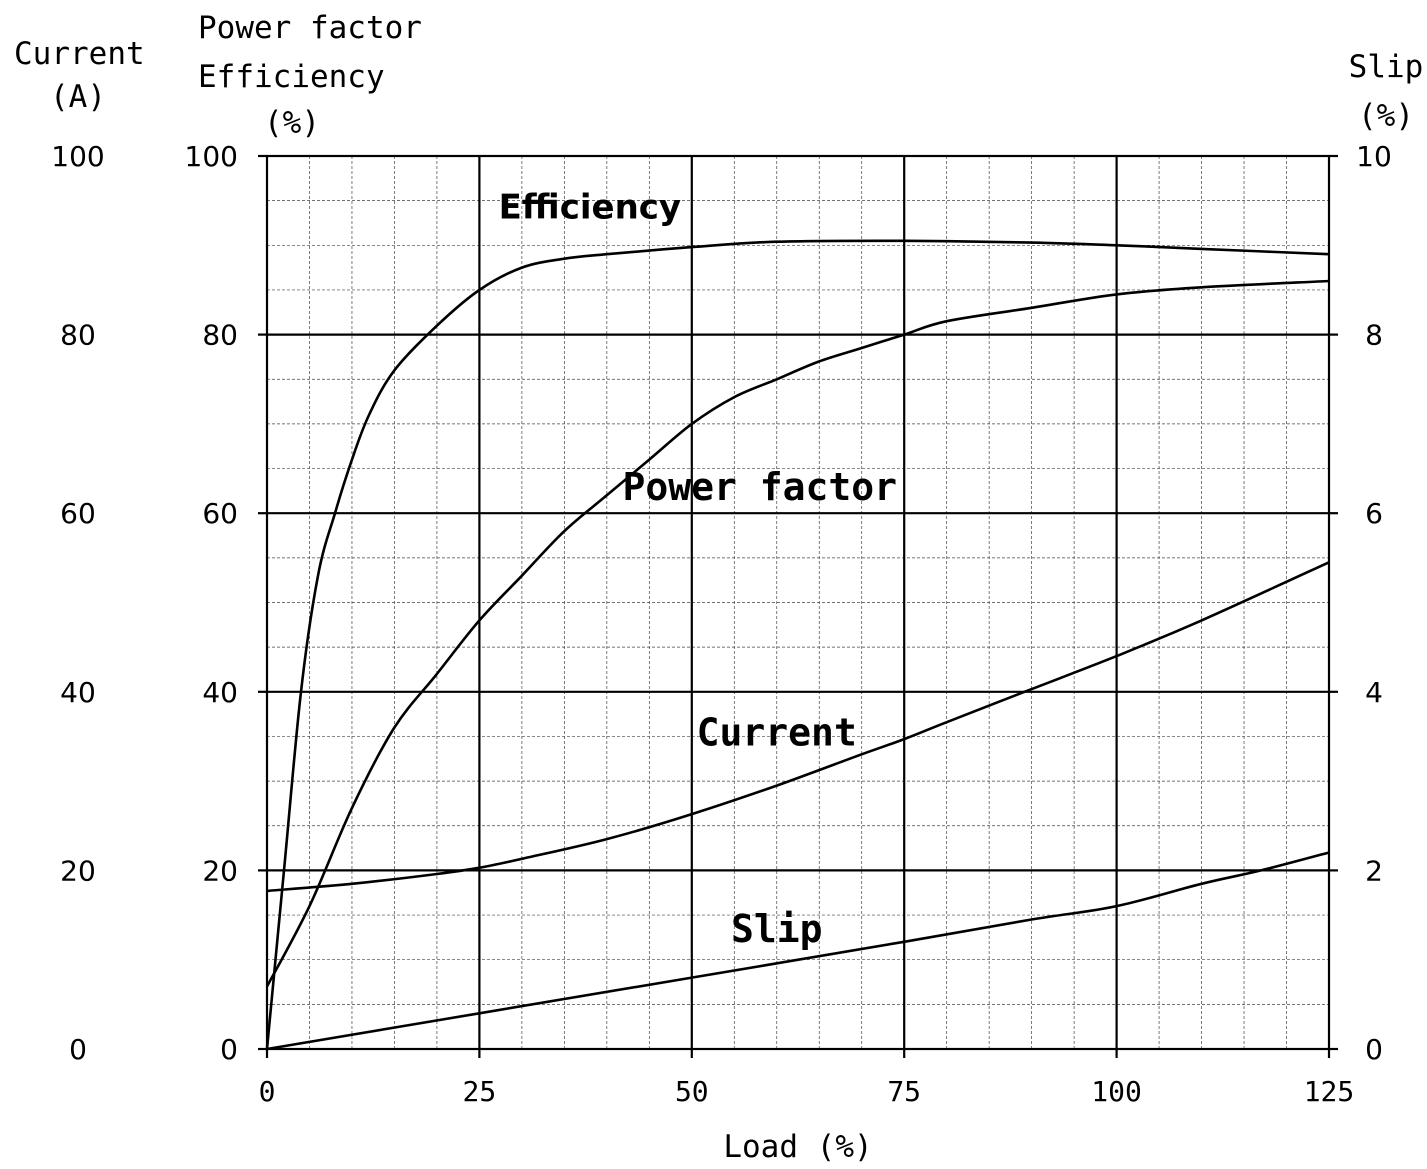 This screenshot has height=1169, width=1427. What do you see at coordinates (78, 513) in the screenshot?
I see `current-tick-label: 60` at bounding box center [78, 513].